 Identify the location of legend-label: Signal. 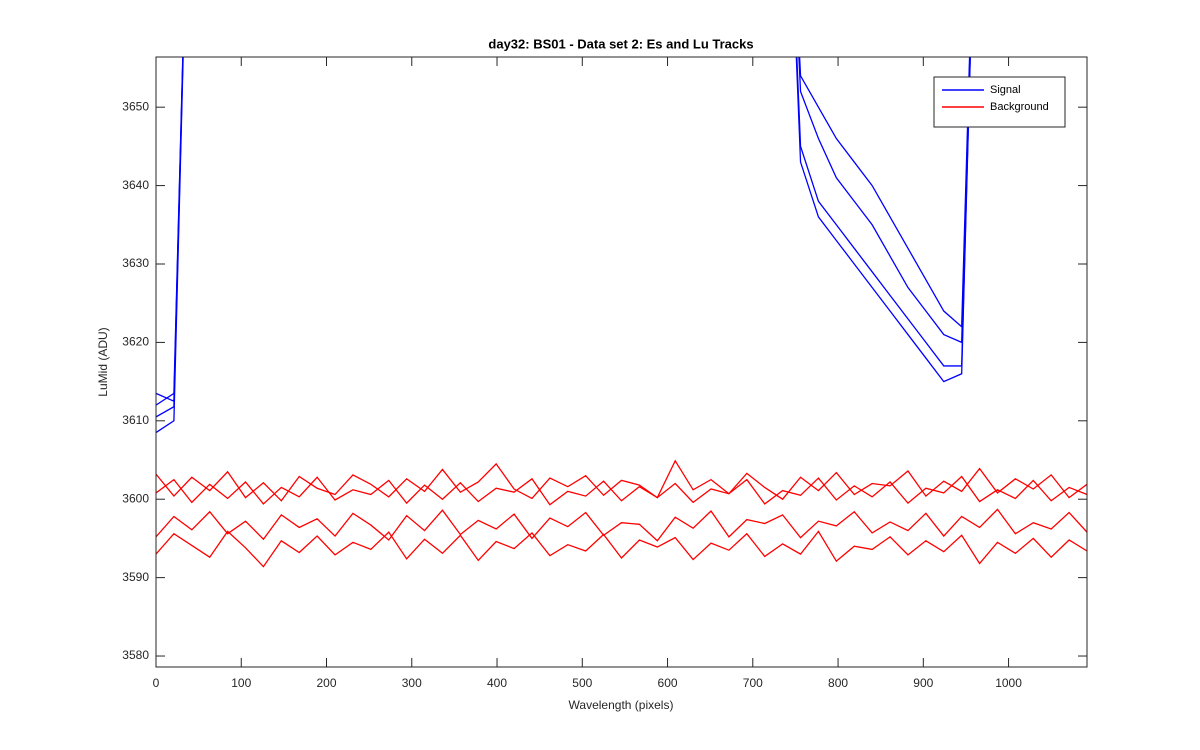
(1005, 90).